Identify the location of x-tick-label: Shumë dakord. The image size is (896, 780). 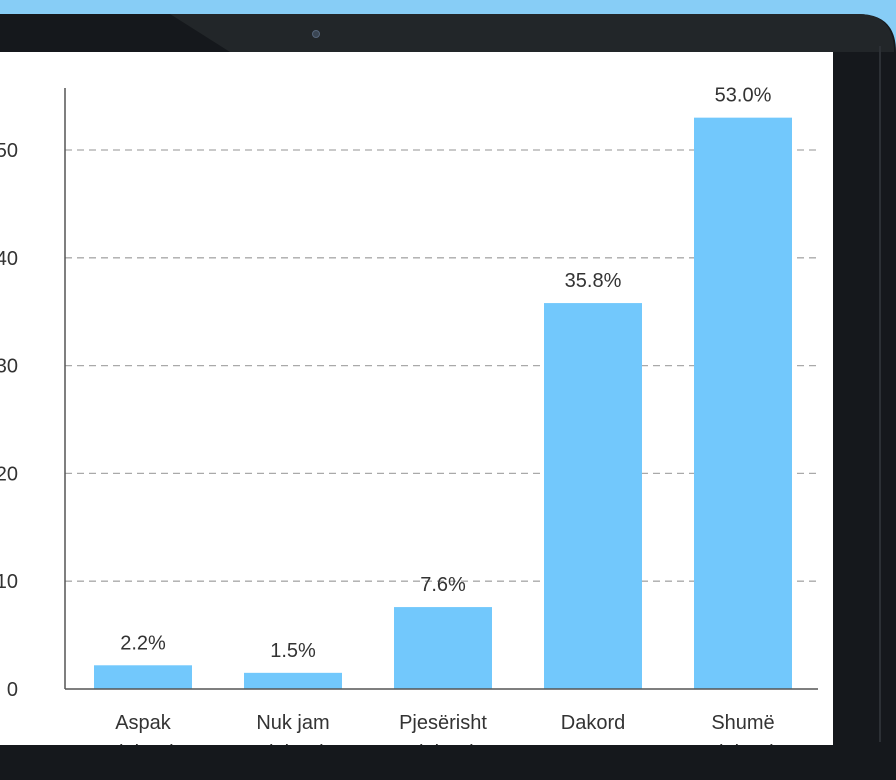
(742, 728).